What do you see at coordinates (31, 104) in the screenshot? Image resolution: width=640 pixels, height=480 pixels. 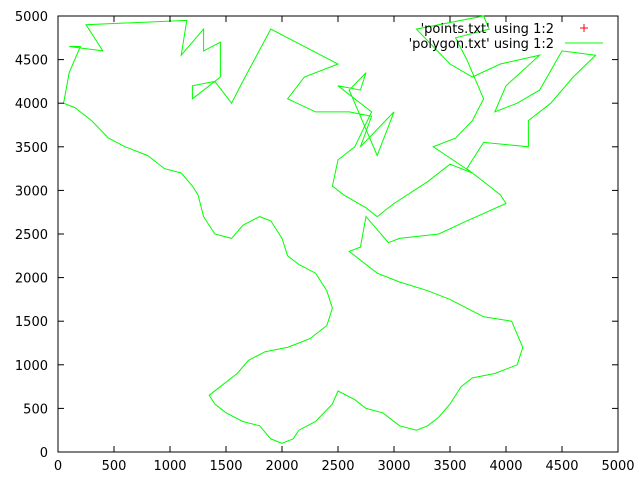 I see `y-tick-label: 4000` at bounding box center [31, 104].